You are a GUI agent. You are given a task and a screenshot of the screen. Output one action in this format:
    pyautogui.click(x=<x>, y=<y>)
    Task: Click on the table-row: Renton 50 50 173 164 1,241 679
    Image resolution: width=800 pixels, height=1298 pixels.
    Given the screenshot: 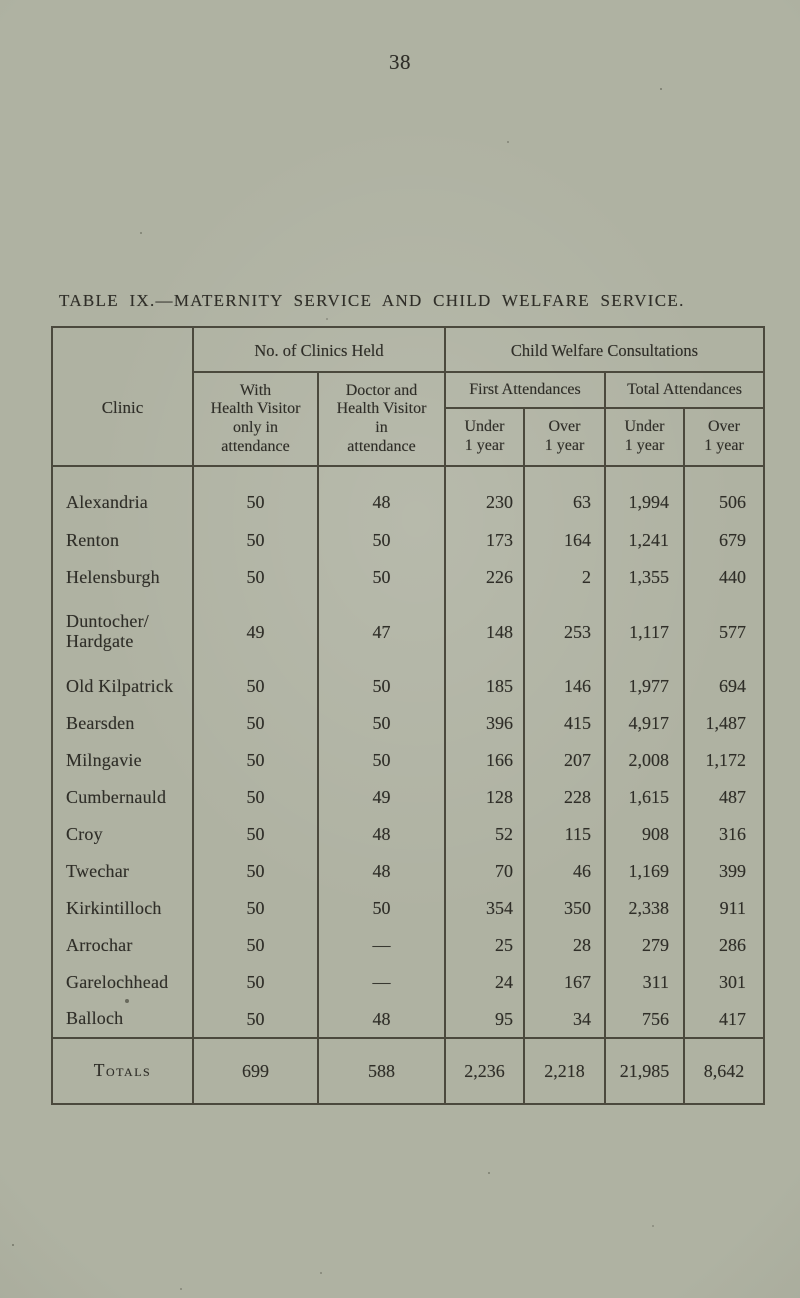 What is the action you would take?
    pyautogui.click(x=408, y=540)
    